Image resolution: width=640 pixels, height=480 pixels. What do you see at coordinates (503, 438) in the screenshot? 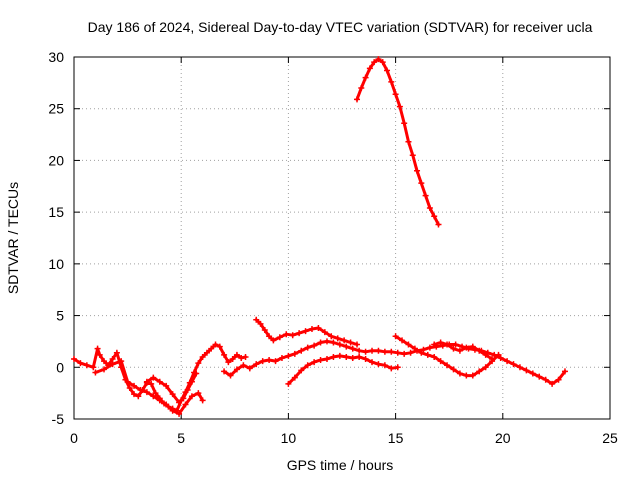
I see `x-tick-label: 20` at bounding box center [503, 438].